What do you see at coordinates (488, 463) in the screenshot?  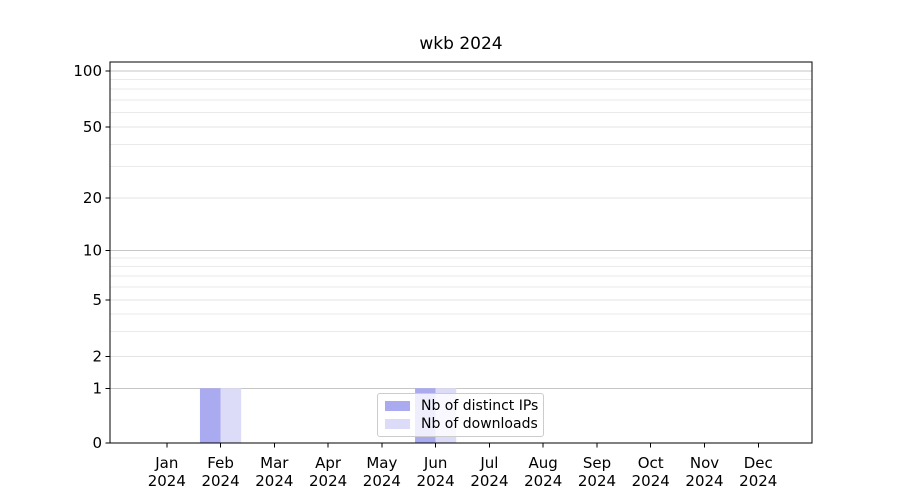 I see `x-tick-label-month: Jul` at bounding box center [488, 463].